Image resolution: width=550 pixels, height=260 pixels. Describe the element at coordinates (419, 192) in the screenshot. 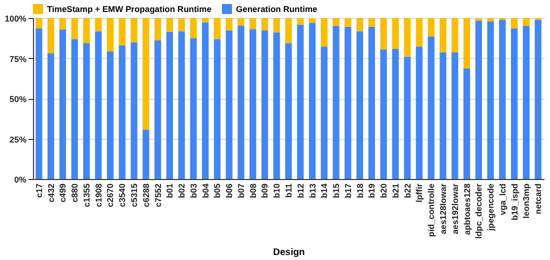

I see `x-tick-label: lpffir` at that location.